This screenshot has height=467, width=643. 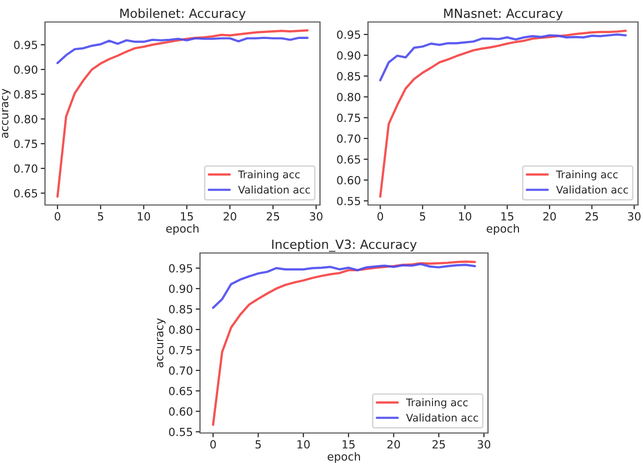 I want to click on chart-title: Inception_V3: Accuracy, so click(x=344, y=245).